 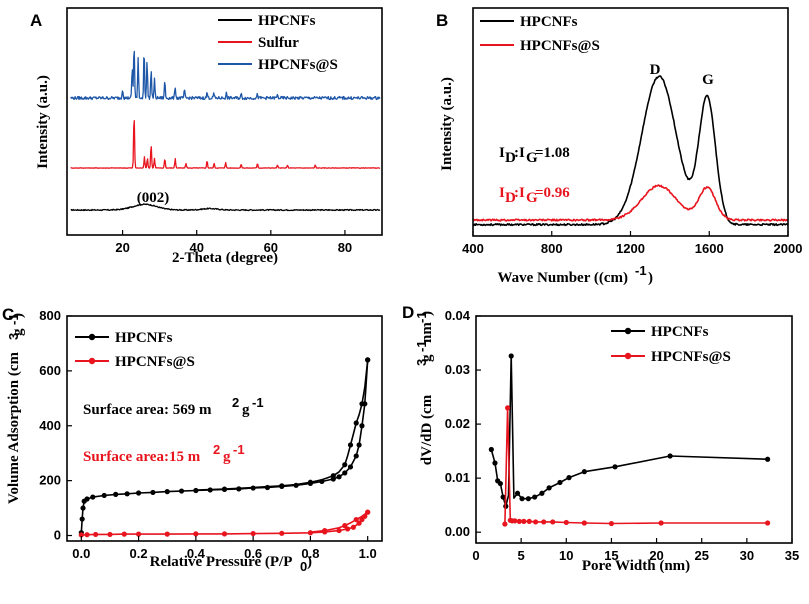 I want to click on panel-c-legend-0-marker, so click(x=92, y=337).